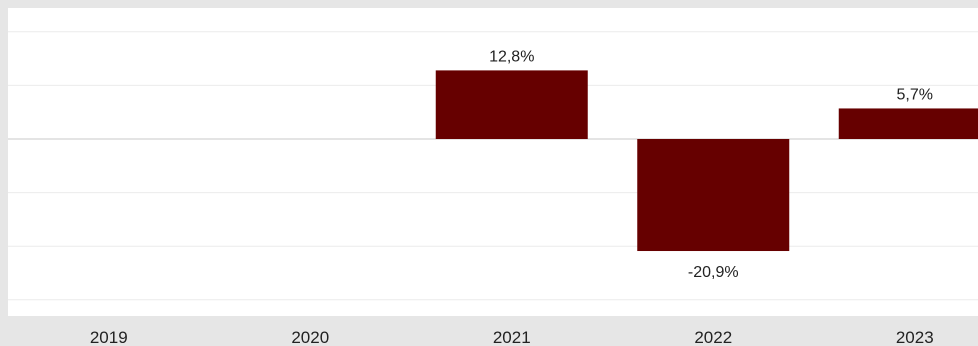 This screenshot has width=978, height=346. What do you see at coordinates (915, 337) in the screenshot?
I see `x-tick-label: 2023` at bounding box center [915, 337].